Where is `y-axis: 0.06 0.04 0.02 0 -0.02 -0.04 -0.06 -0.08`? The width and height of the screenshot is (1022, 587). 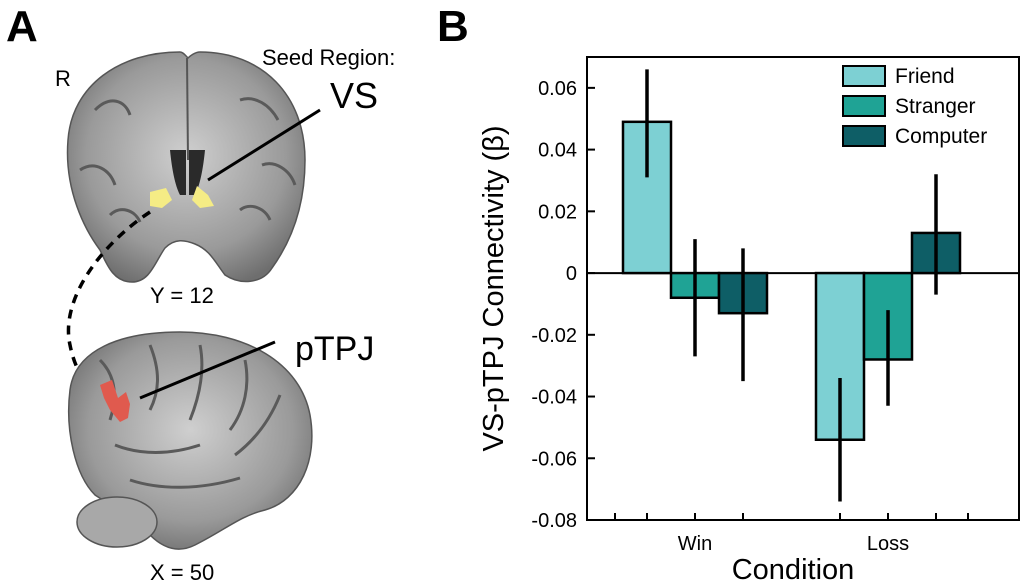 y-axis: 0.06 0.04 0.02 0 -0.02 -0.04 -0.06 -0.08 is located at coordinates (563, 305).